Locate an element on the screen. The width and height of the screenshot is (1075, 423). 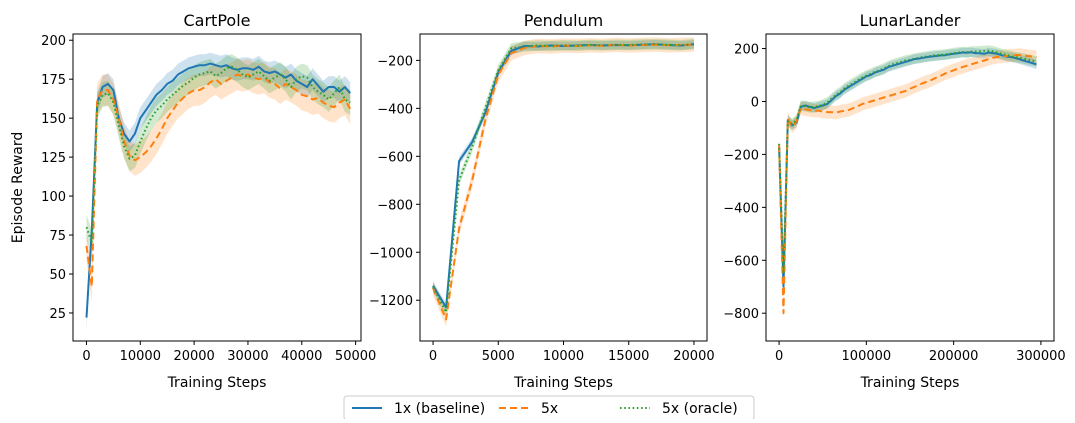
y-tick-label: 75 is located at coordinates (57, 236).